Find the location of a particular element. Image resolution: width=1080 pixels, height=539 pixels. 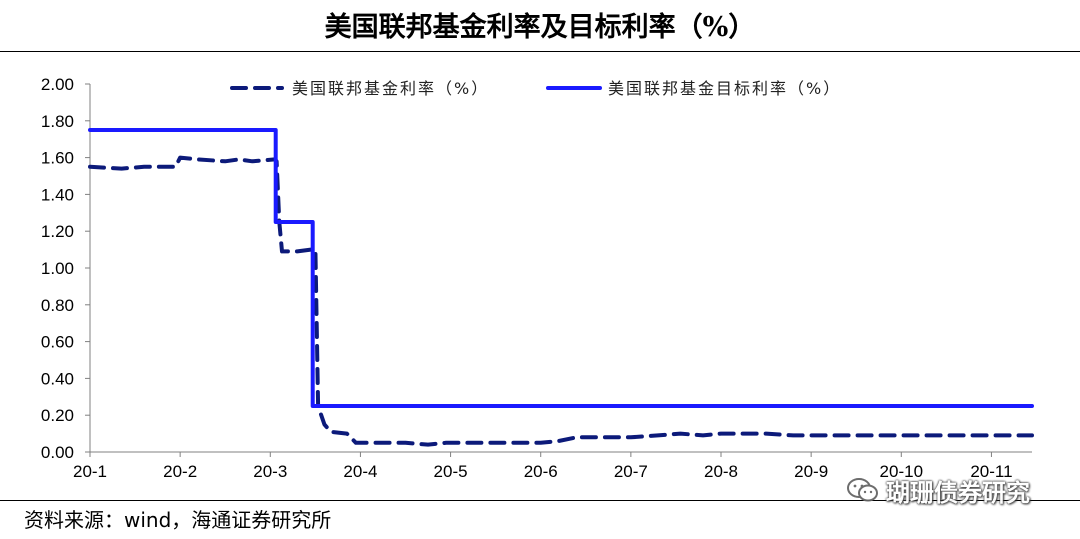

bottom-divider is located at coordinates (540, 500).